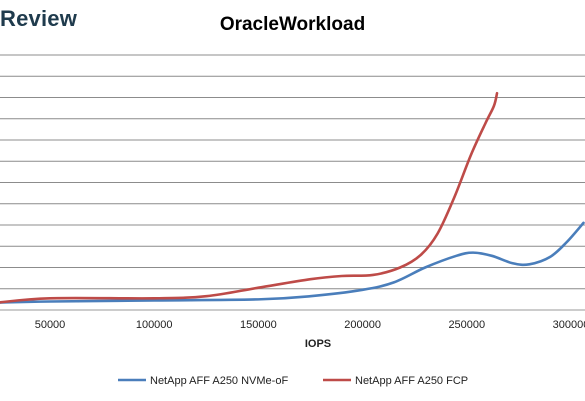 Image resolution: width=585 pixels, height=401 pixels. I want to click on x-tick-label: 200000, so click(362, 325).